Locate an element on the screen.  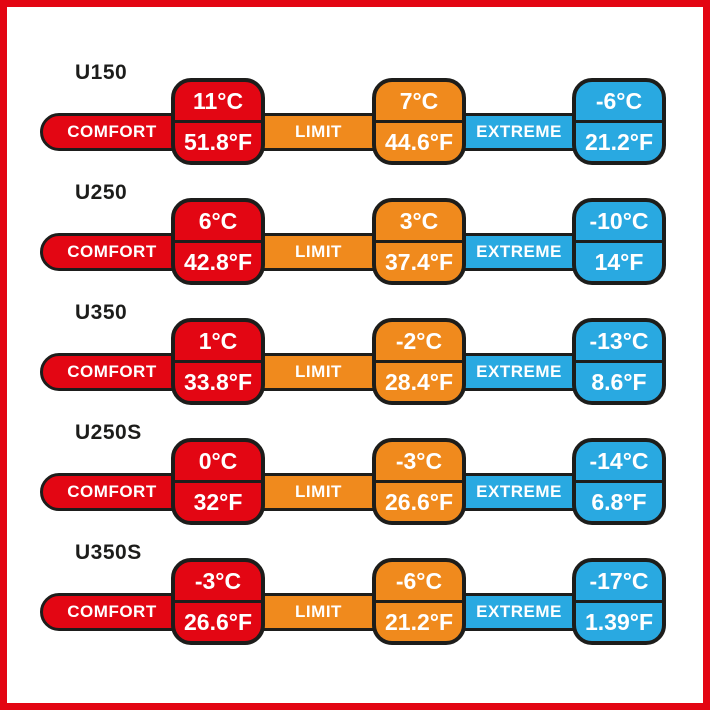
model-label: U250 is located at coordinates (101, 192).